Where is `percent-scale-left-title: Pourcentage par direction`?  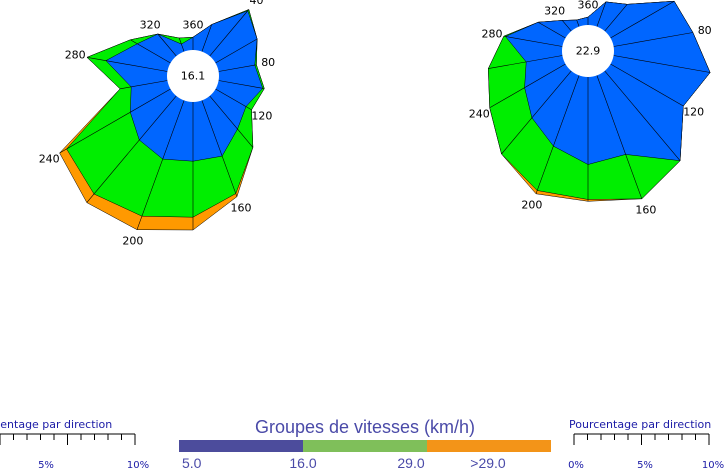 percent-scale-left-title: Pourcentage par direction is located at coordinates (56, 424).